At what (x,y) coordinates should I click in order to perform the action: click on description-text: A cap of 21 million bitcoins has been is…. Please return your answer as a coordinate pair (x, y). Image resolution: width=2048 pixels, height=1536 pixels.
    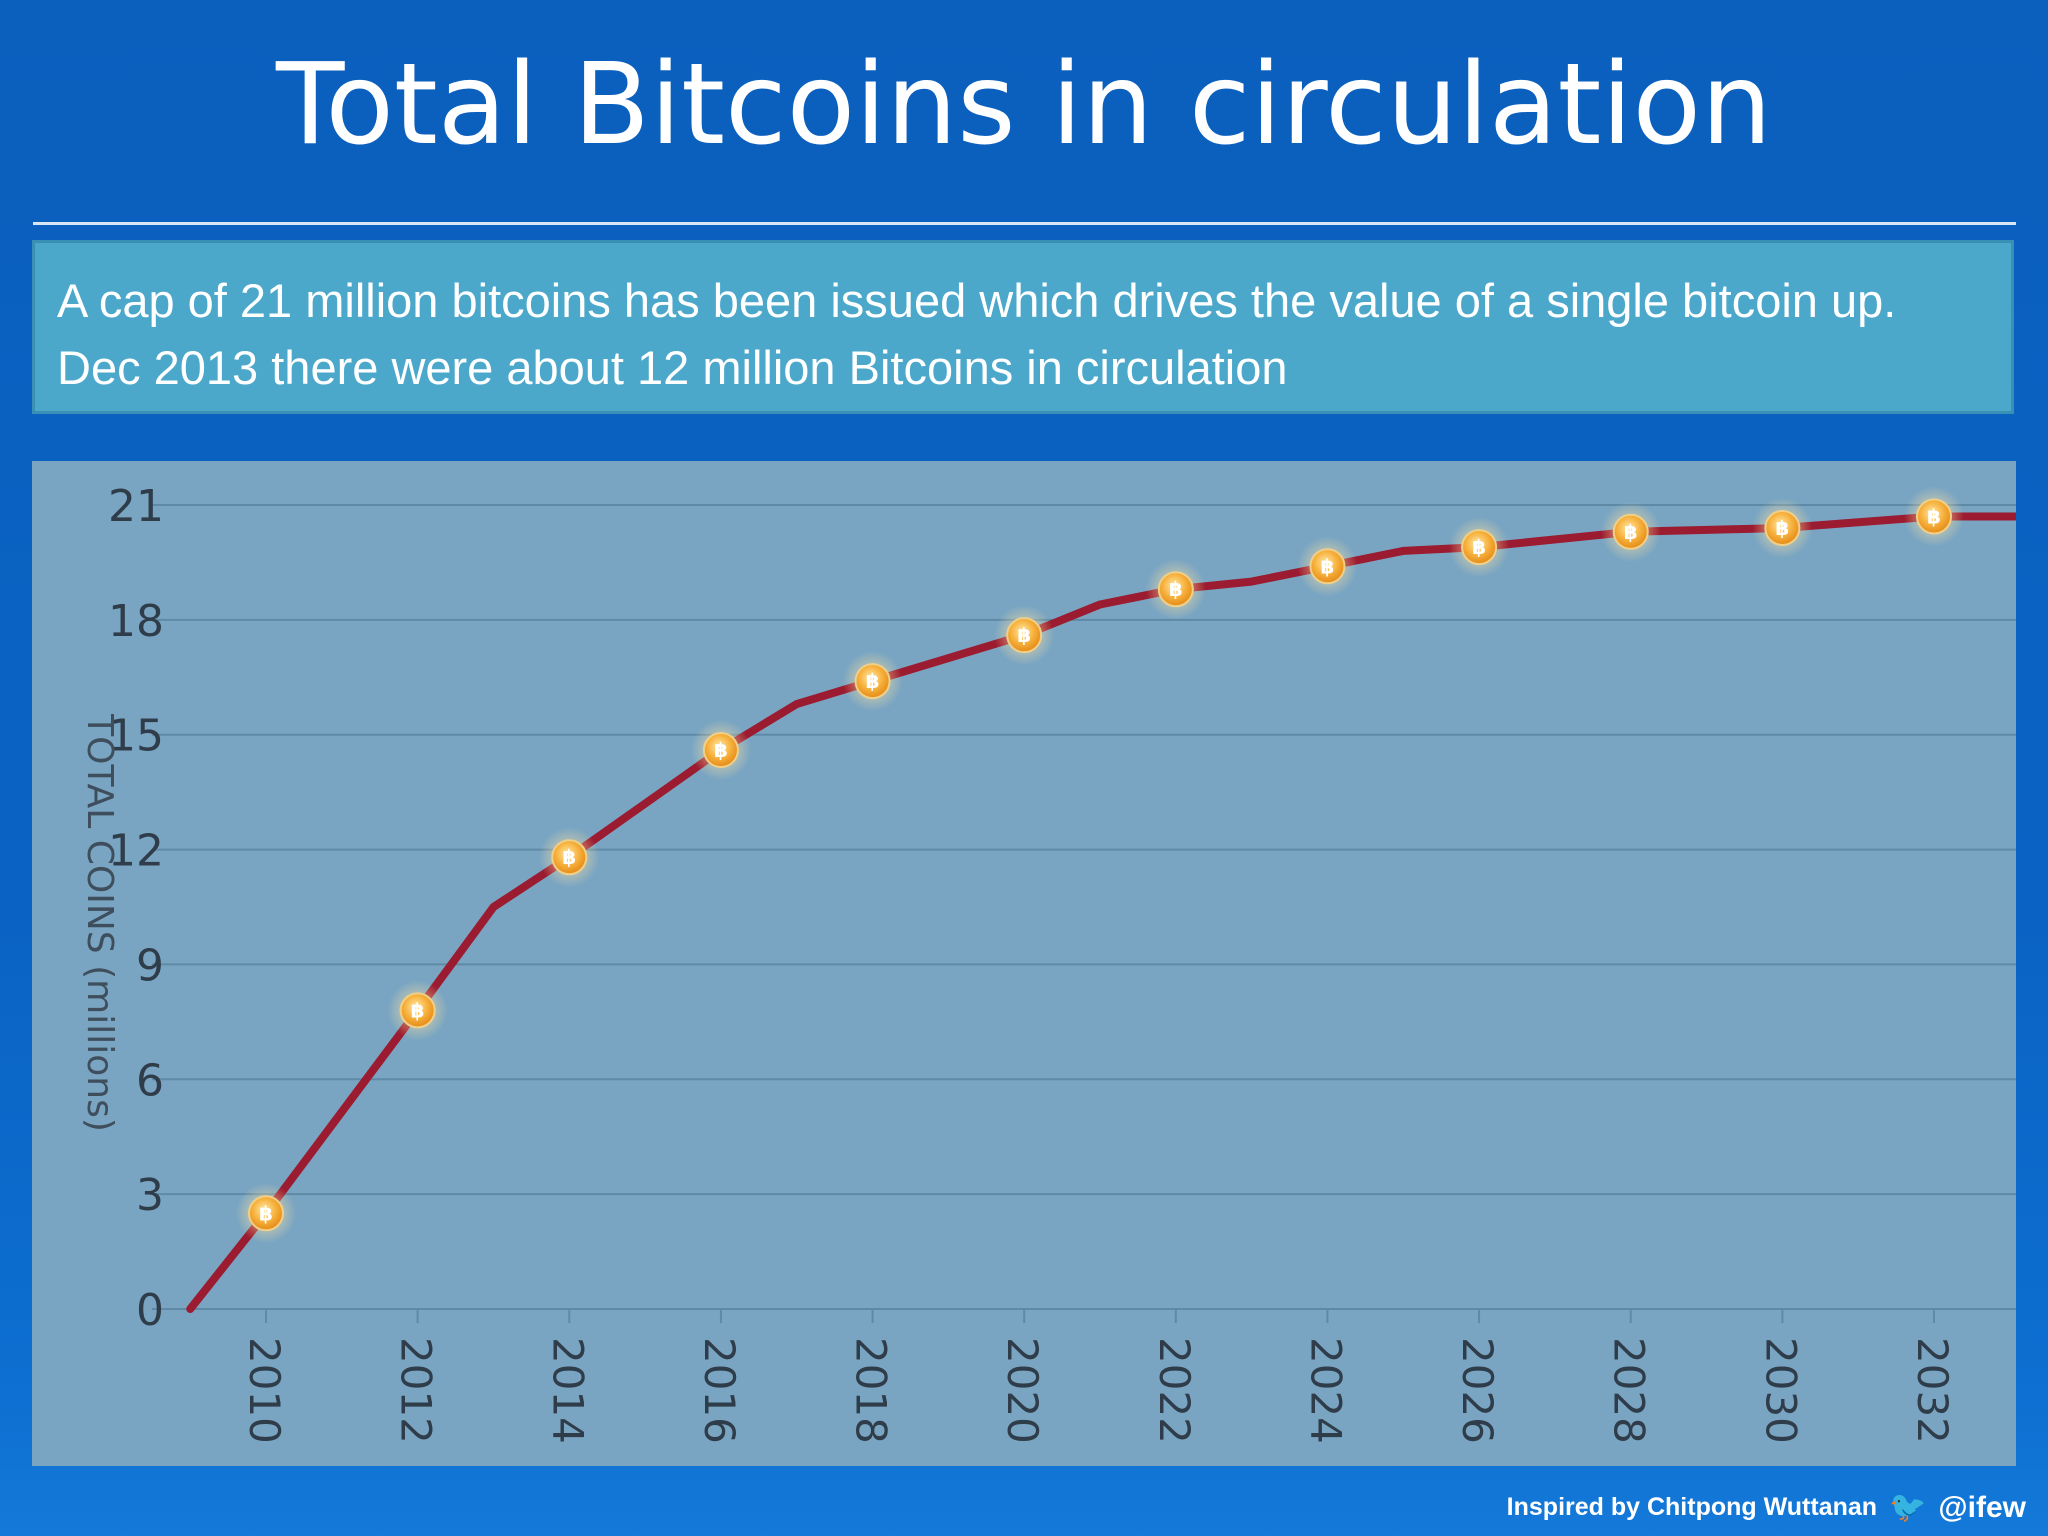
    Looking at the image, I should click on (977, 334).